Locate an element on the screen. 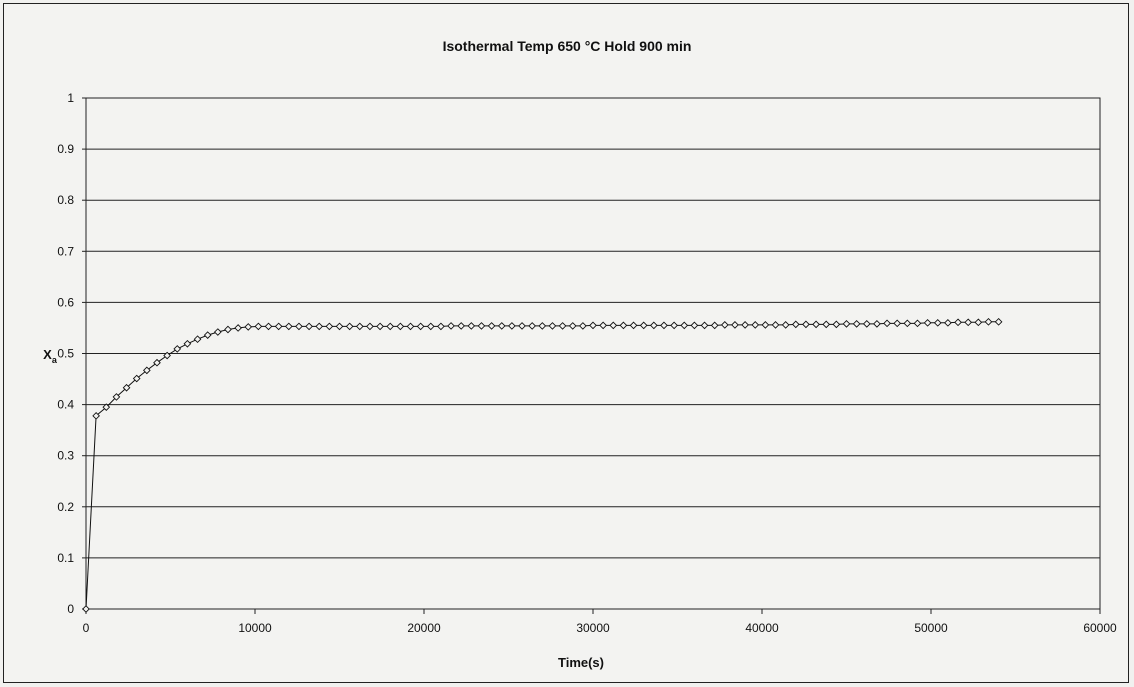  x-axis-label: Time(s) is located at coordinates (581, 662).